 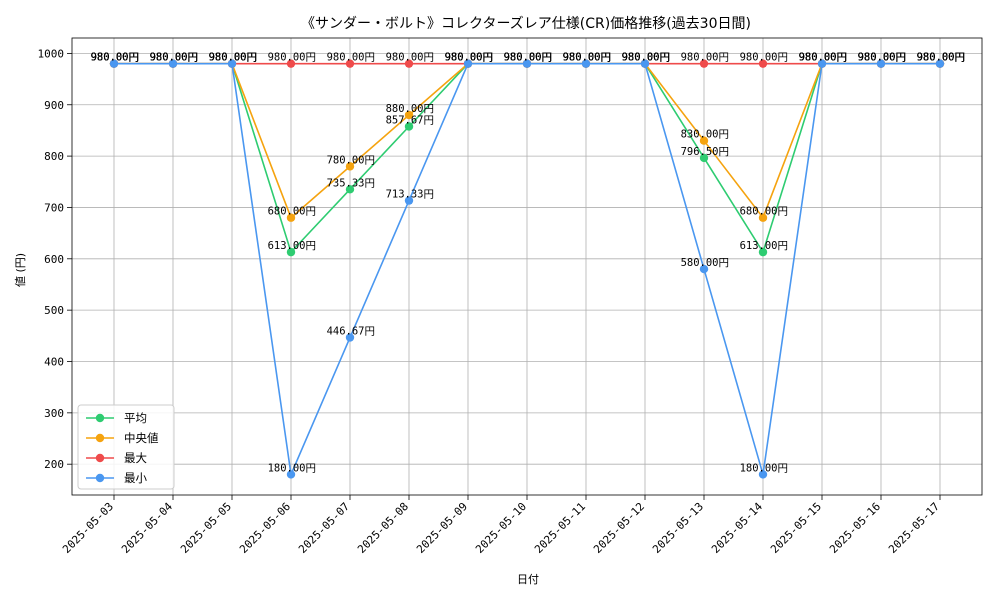 I want to click on data-label-mean-2025-05-16: 980.00円, so click(x=882, y=58).